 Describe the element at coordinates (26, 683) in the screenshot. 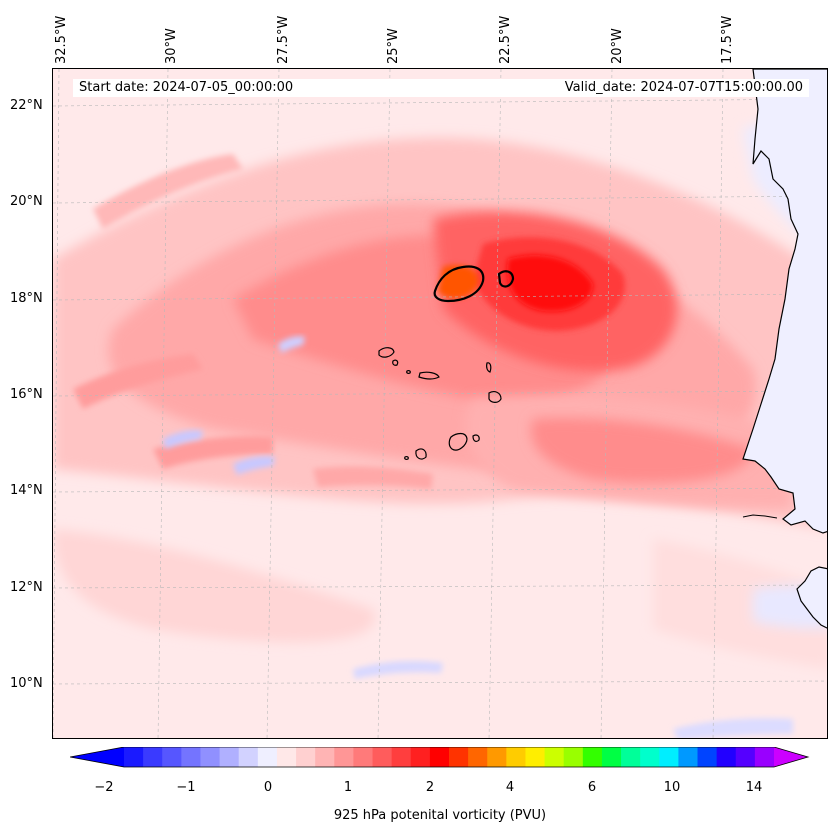

I see `lat-label-10n: 10°N` at that location.